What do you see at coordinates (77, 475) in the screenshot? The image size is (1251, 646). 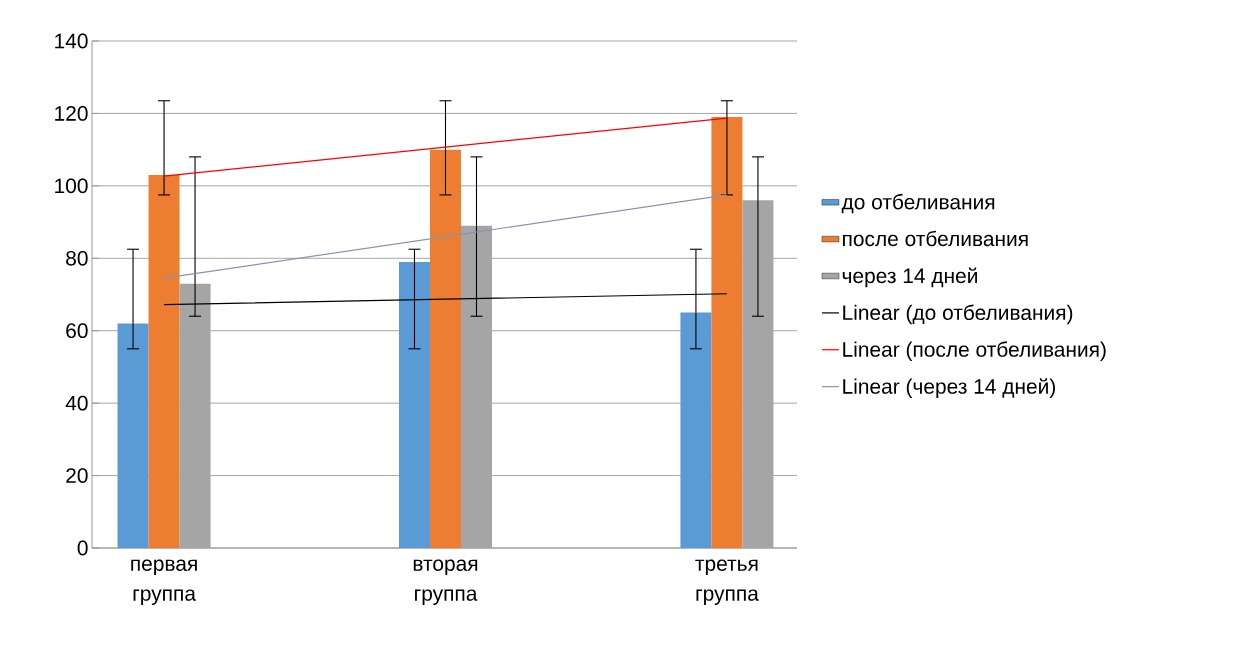 I see `y-tick-label: 20` at bounding box center [77, 475].